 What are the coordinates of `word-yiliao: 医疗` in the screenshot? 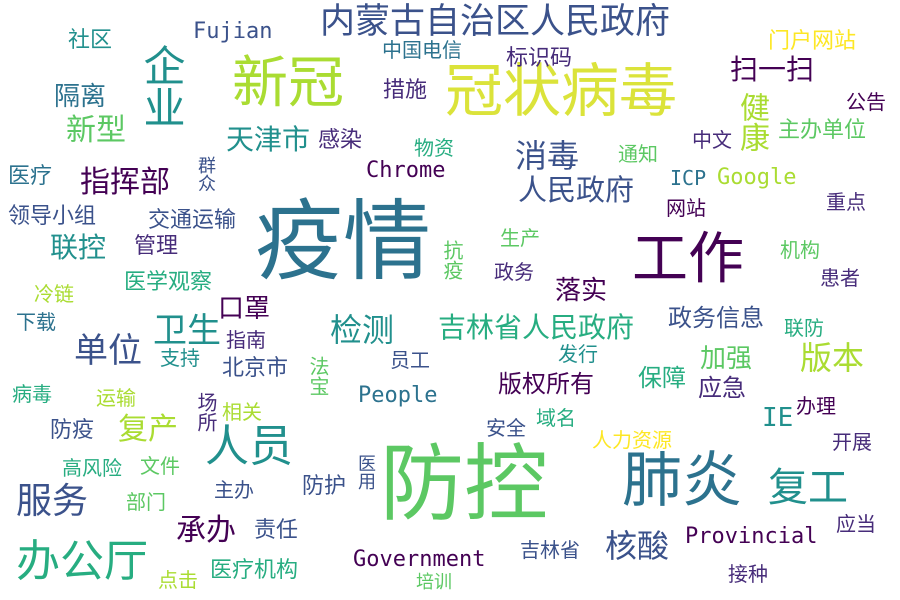 It's located at (30, 176).